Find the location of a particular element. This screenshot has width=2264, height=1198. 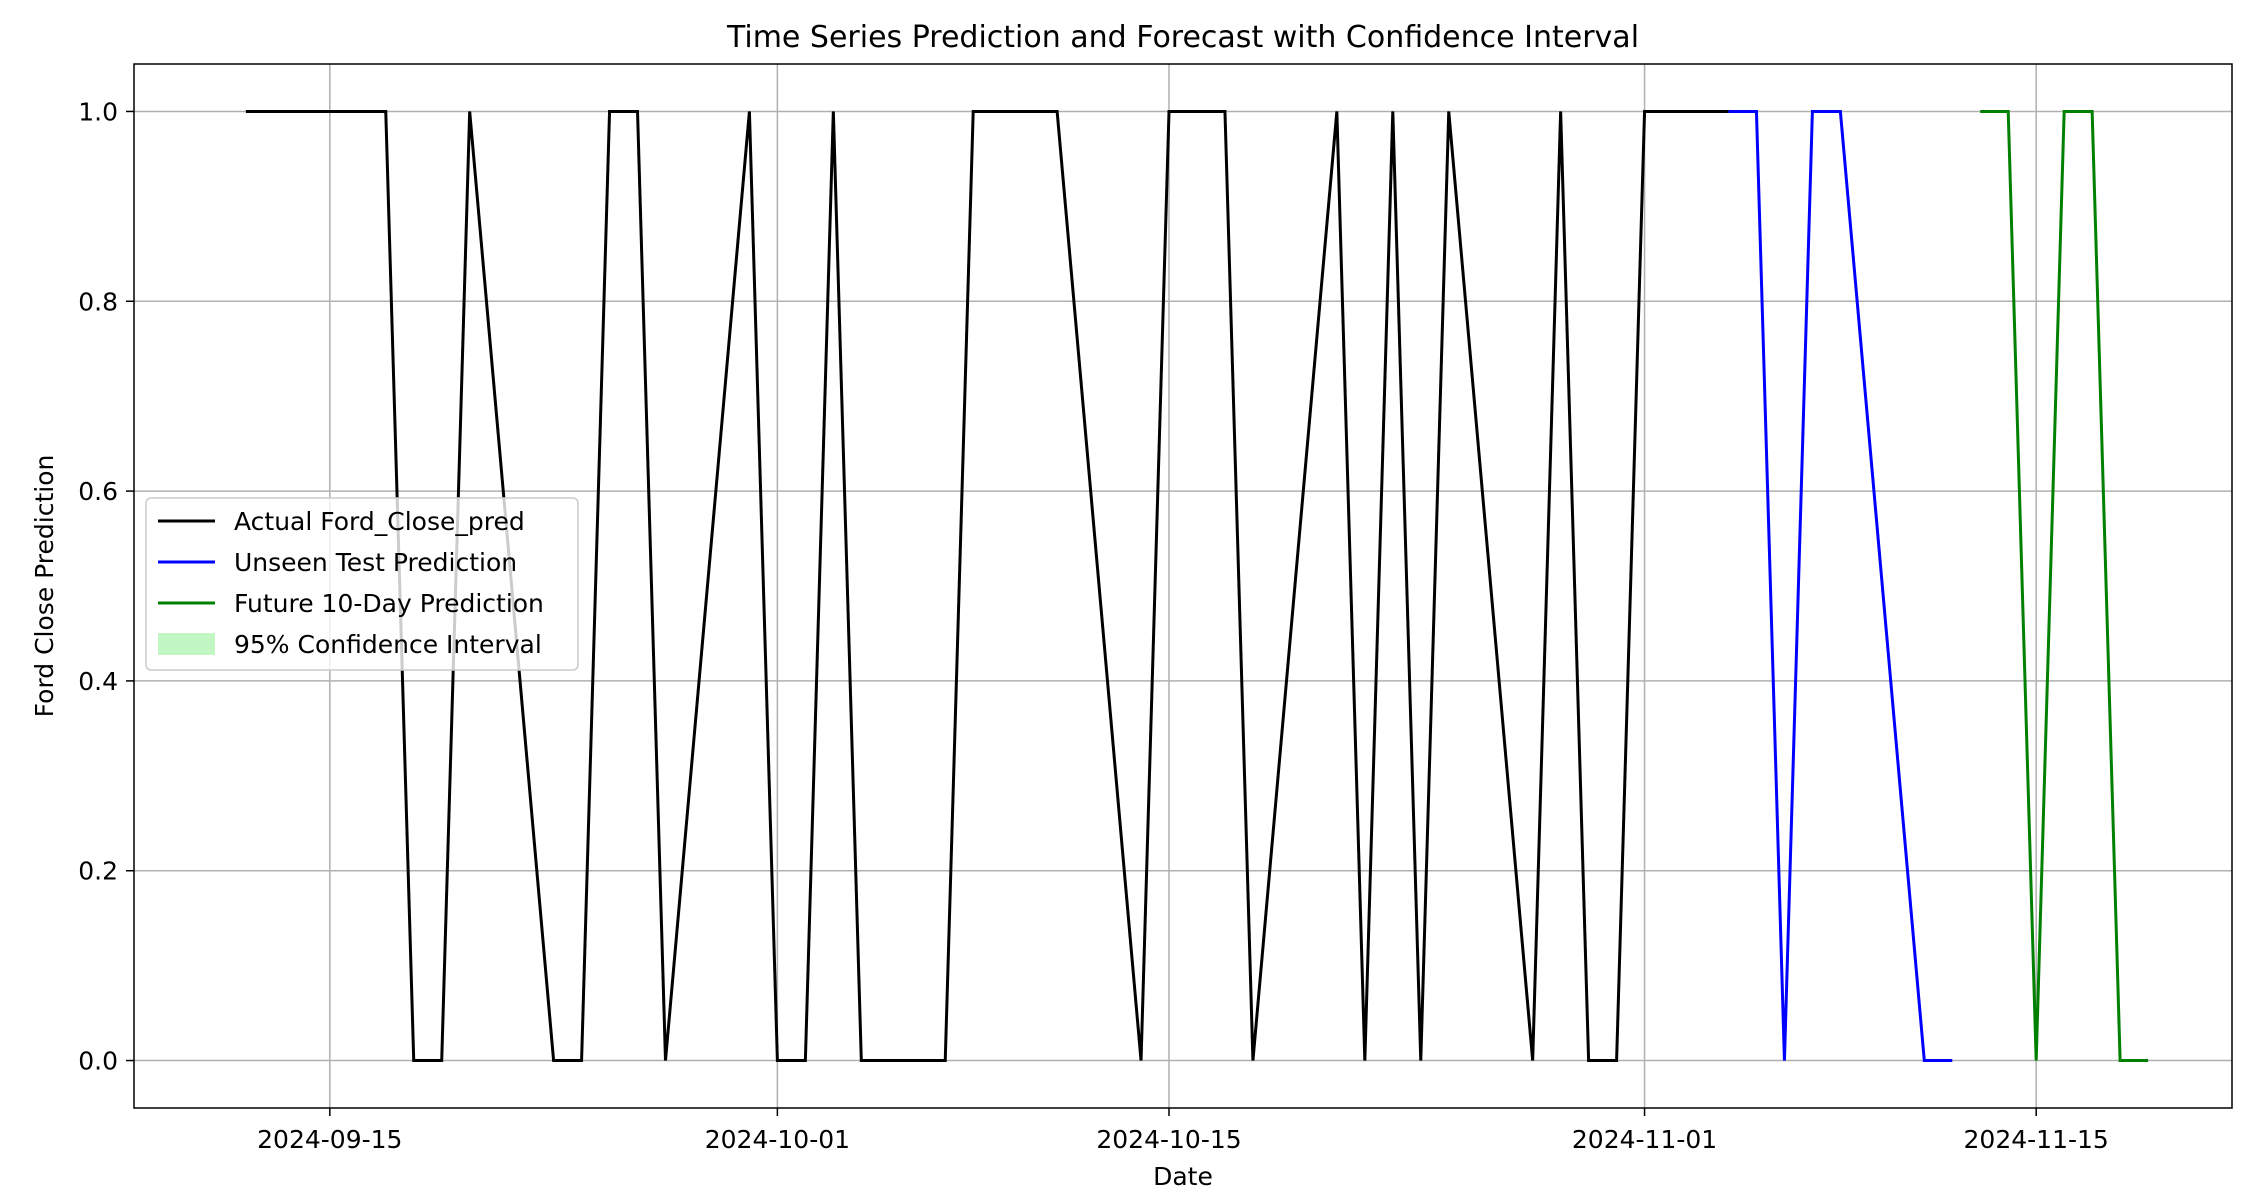

y-axis-label: Ford Close Prediction is located at coordinates (44, 586).